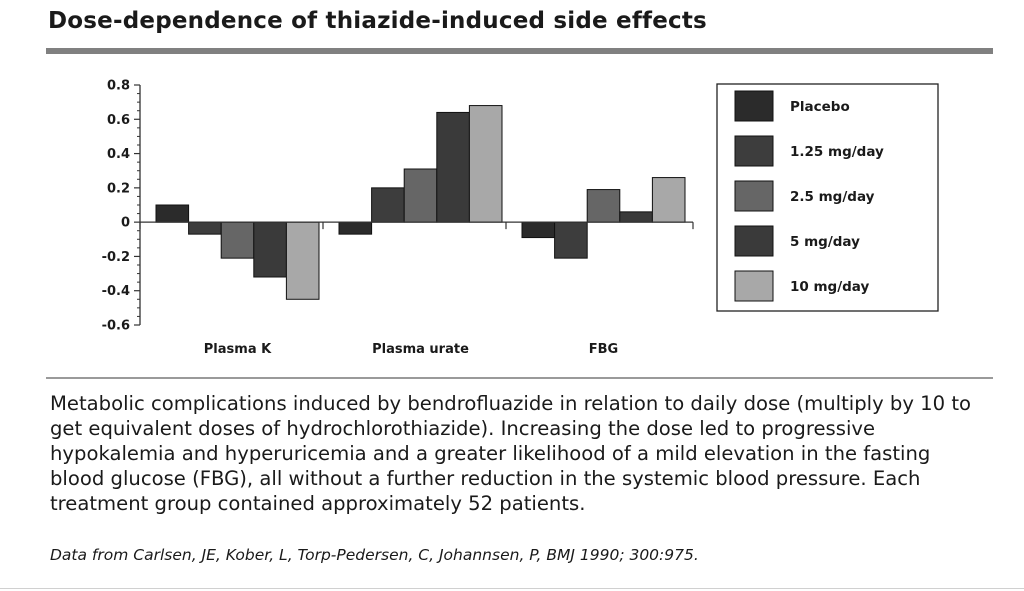 This screenshot has width=1024, height=591. I want to click on bottom-border, so click(512, 588).